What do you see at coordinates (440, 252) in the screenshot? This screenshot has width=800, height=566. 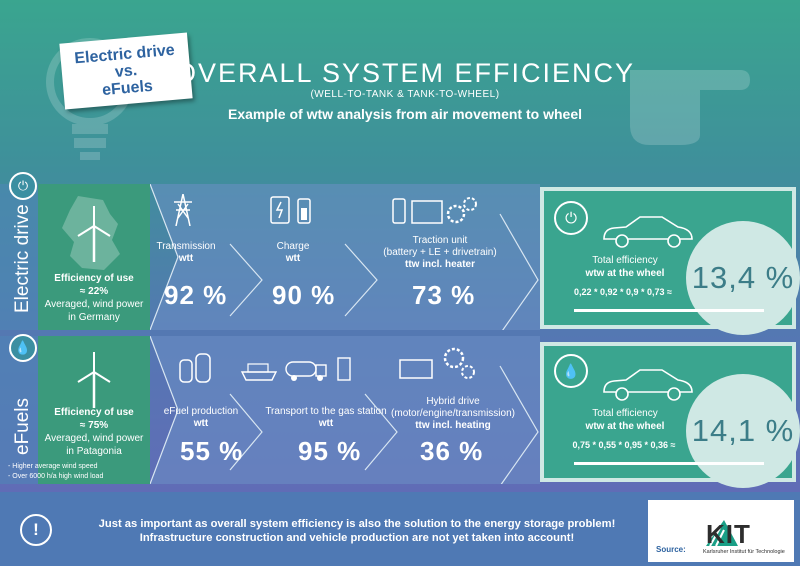 I see `step-label-sub: (battery + LE + drivetrain)` at bounding box center [440, 252].